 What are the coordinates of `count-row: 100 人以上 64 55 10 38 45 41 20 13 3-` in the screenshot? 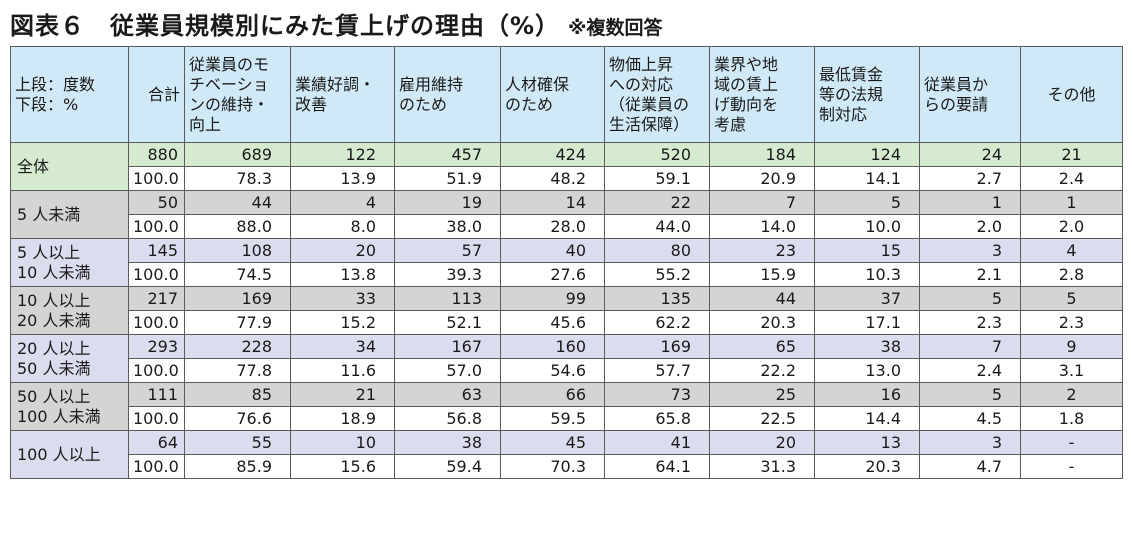 It's located at (566, 454).